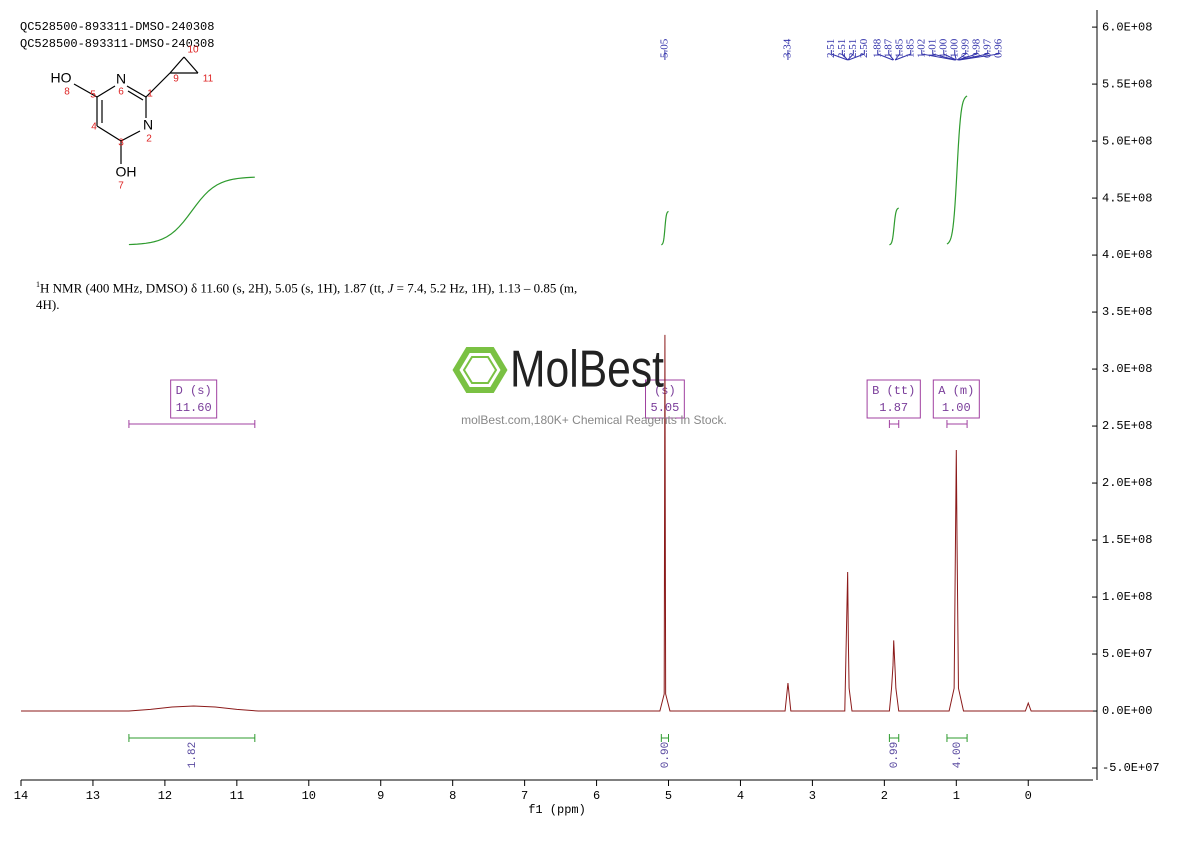  What do you see at coordinates (61, 78) in the screenshot?
I see `atom-label: HO` at bounding box center [61, 78].